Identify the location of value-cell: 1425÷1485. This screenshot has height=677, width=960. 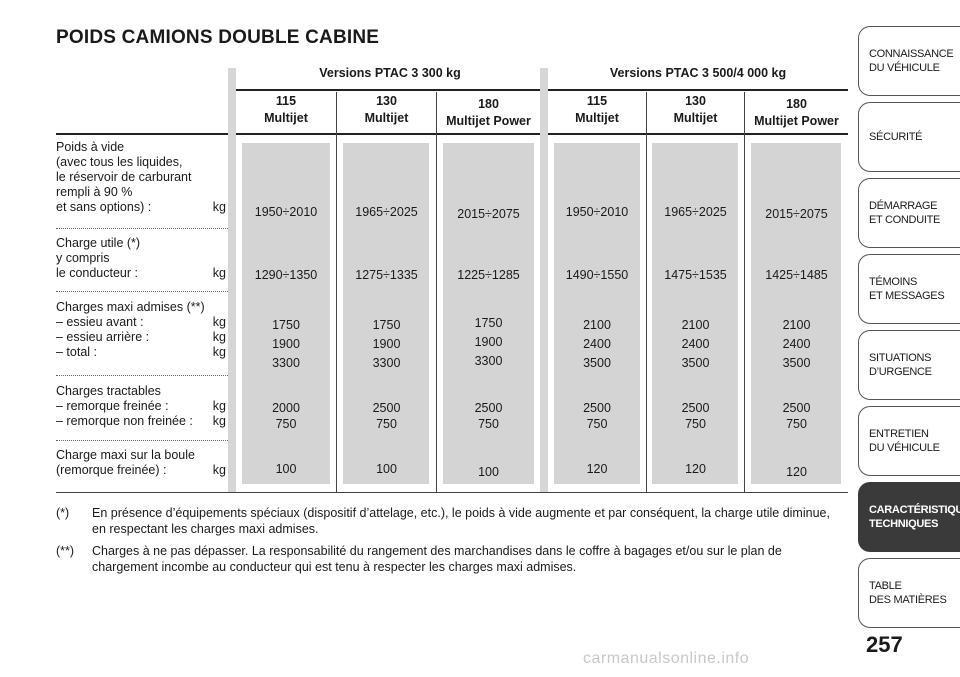
(796, 275).